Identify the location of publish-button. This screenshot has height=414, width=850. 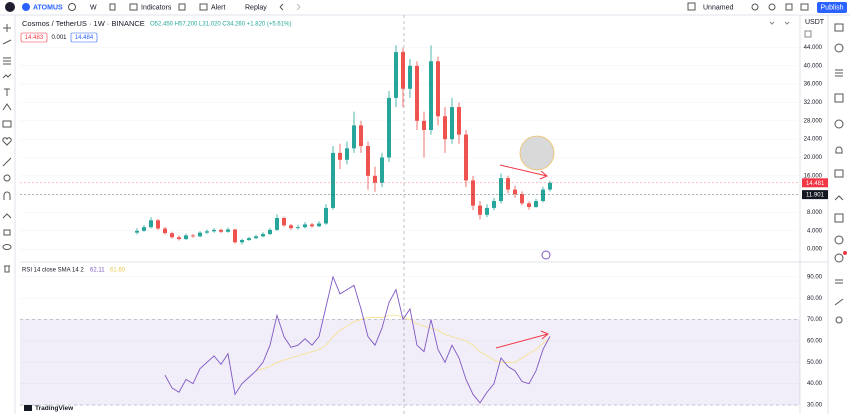
(832, 7).